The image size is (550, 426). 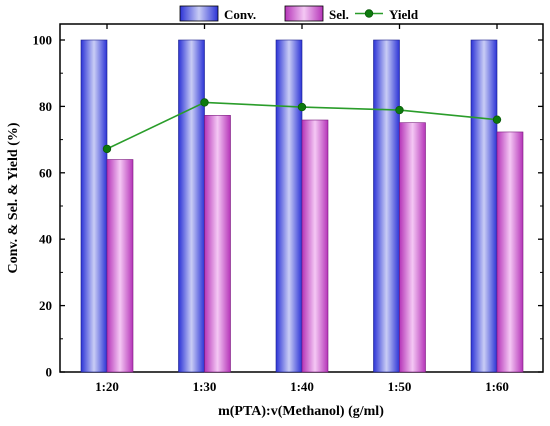 I want to click on legend-marker-yield, so click(x=369, y=13).